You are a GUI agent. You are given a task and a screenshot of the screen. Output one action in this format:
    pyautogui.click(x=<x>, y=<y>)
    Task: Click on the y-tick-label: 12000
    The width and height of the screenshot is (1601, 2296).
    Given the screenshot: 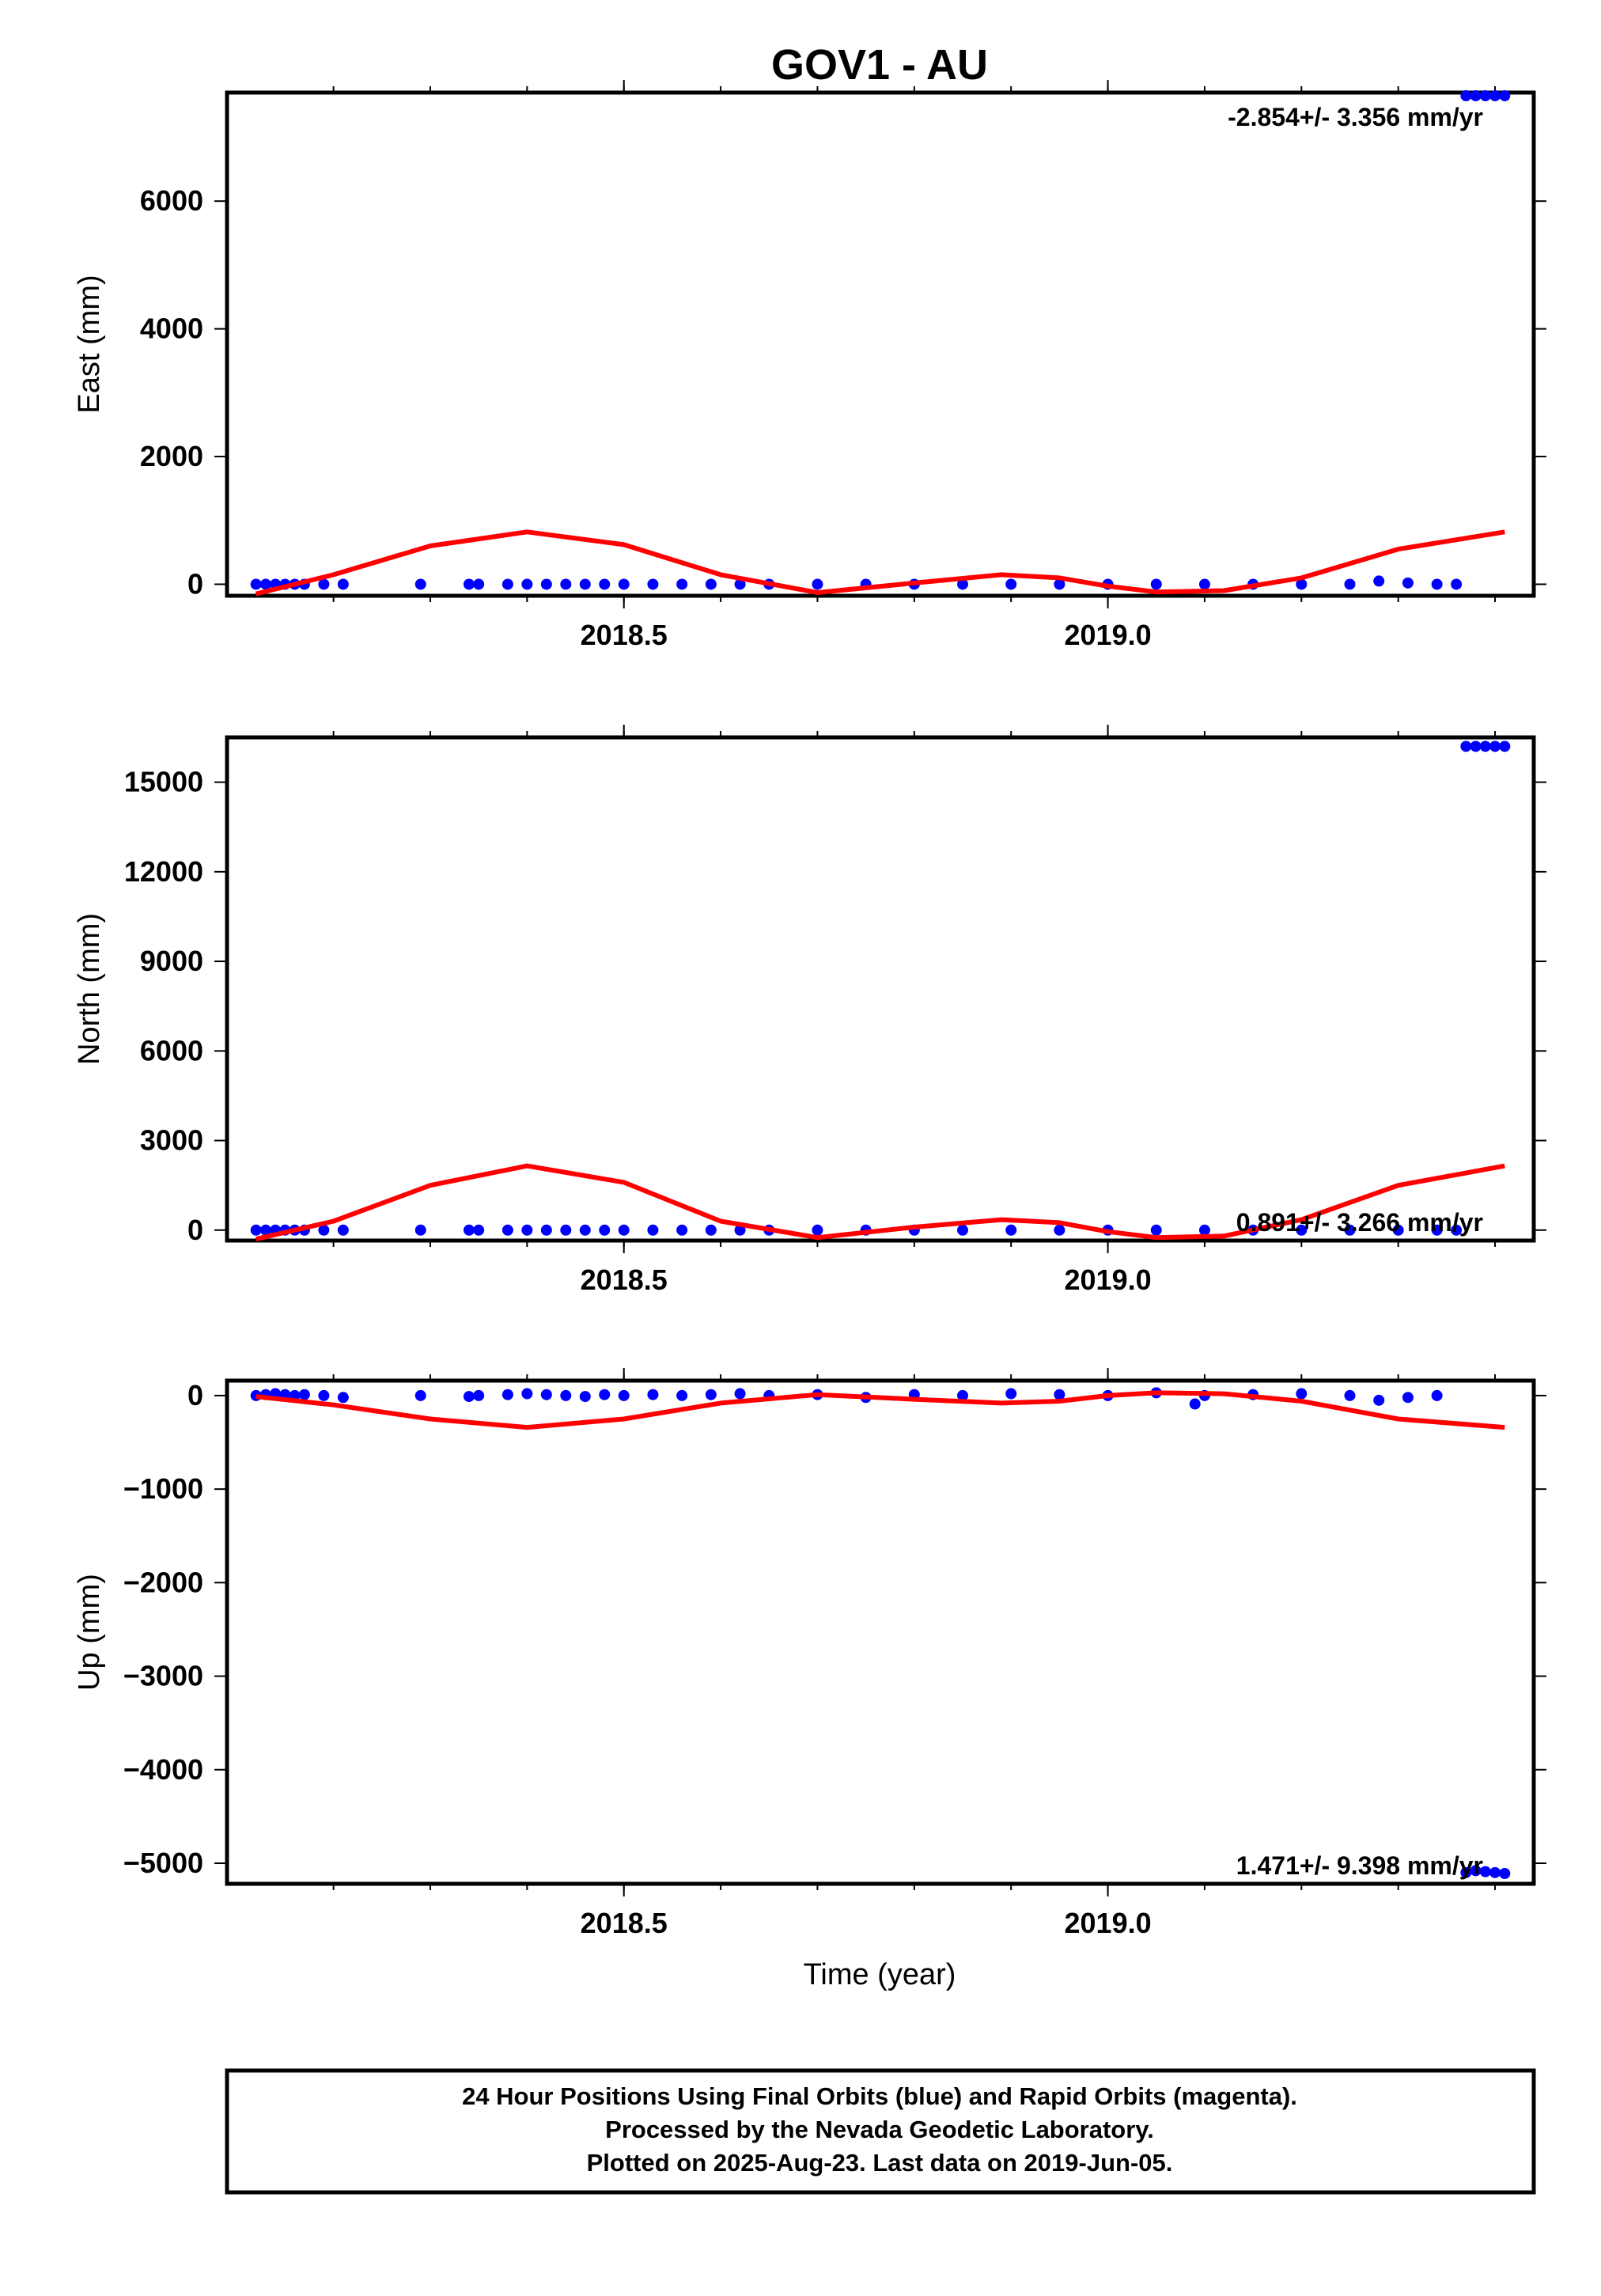 What is the action you would take?
    pyautogui.click(x=164, y=871)
    